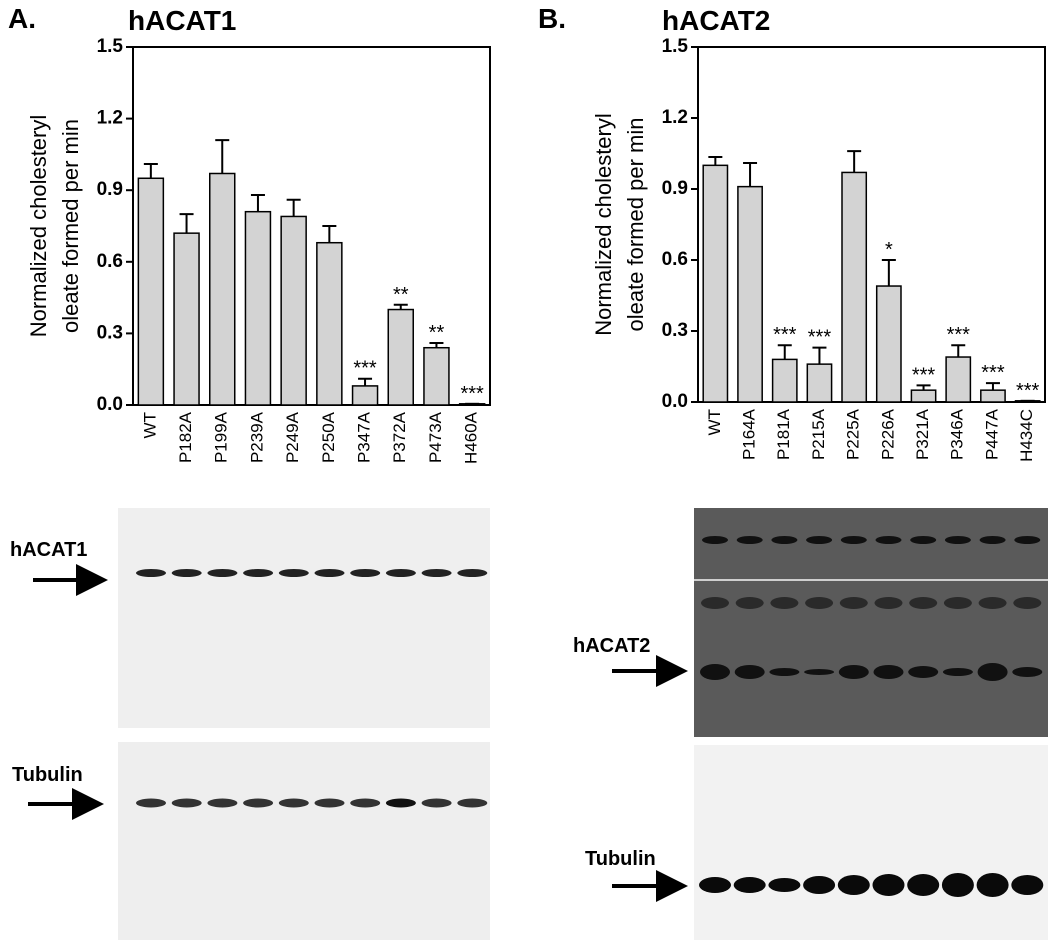  I want to click on x-tick-label: H460A, so click(471, 437).